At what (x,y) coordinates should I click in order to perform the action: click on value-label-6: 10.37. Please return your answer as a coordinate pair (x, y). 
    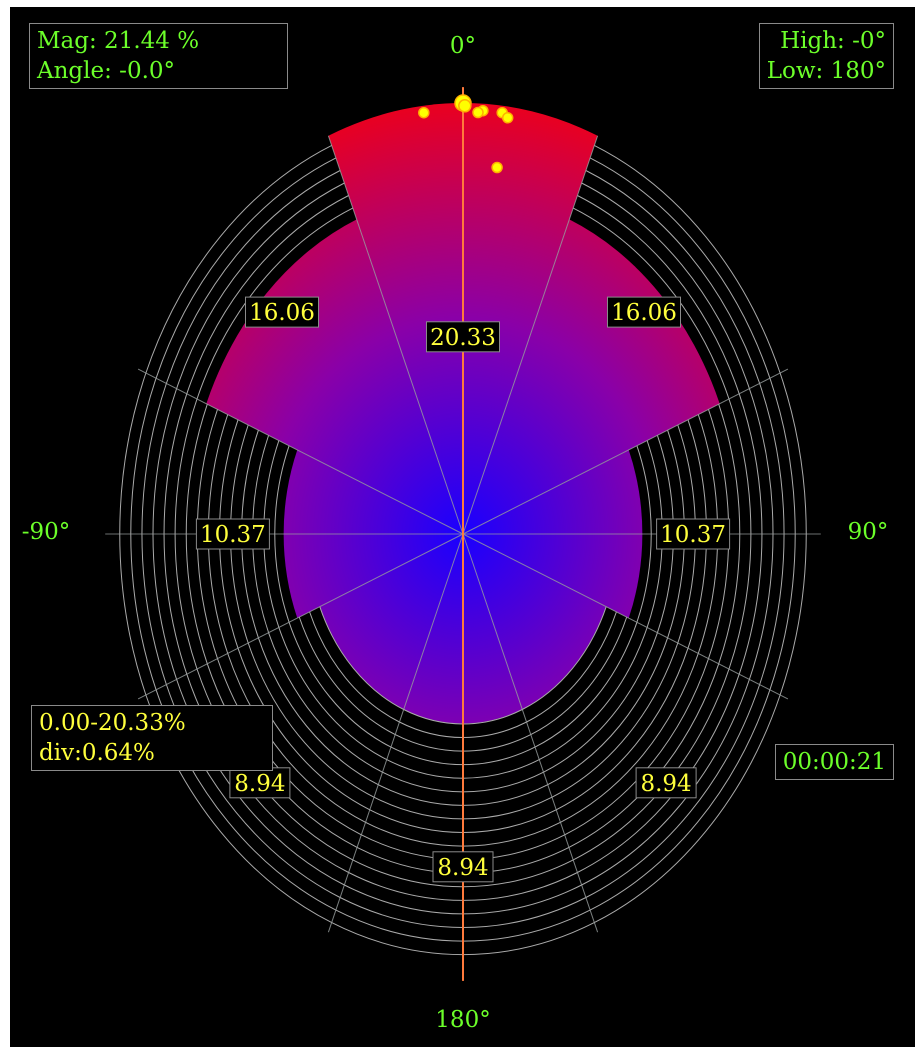
    Looking at the image, I should click on (232, 534).